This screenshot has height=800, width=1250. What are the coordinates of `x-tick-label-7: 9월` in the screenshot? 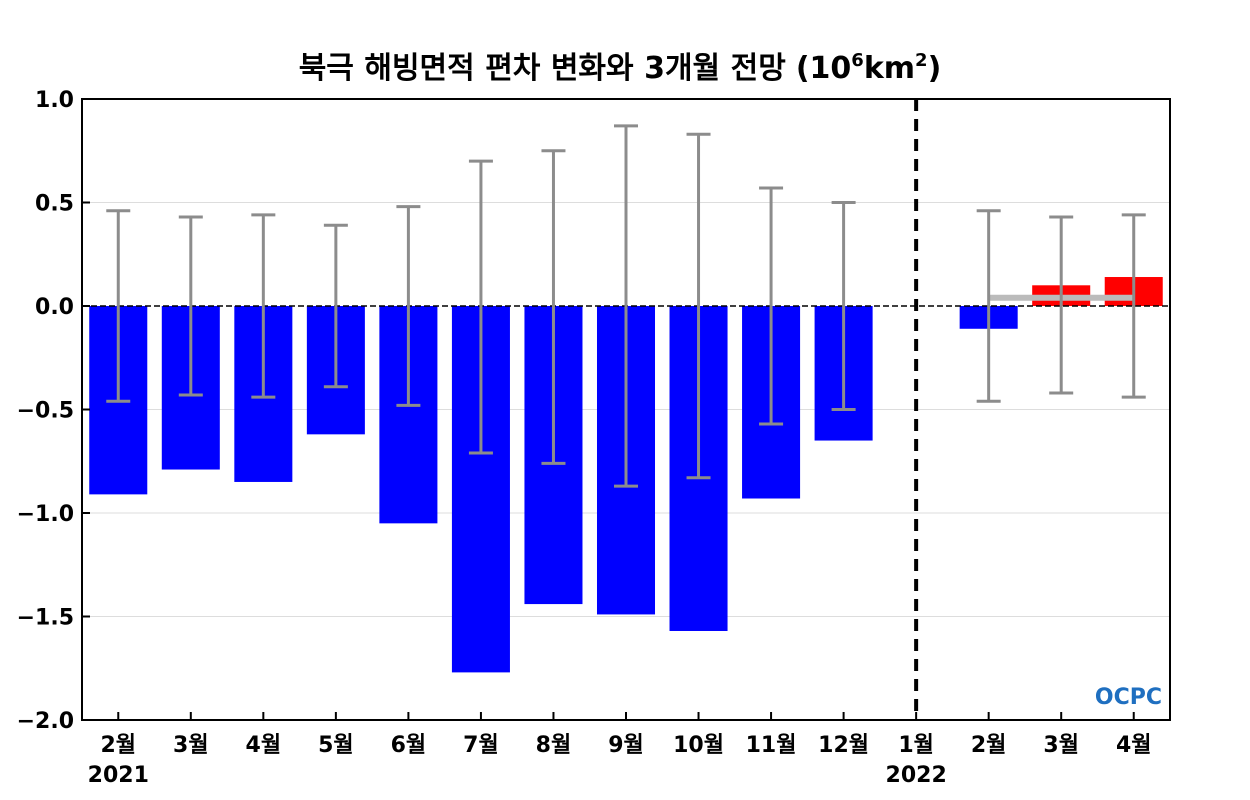 It's located at (626, 745).